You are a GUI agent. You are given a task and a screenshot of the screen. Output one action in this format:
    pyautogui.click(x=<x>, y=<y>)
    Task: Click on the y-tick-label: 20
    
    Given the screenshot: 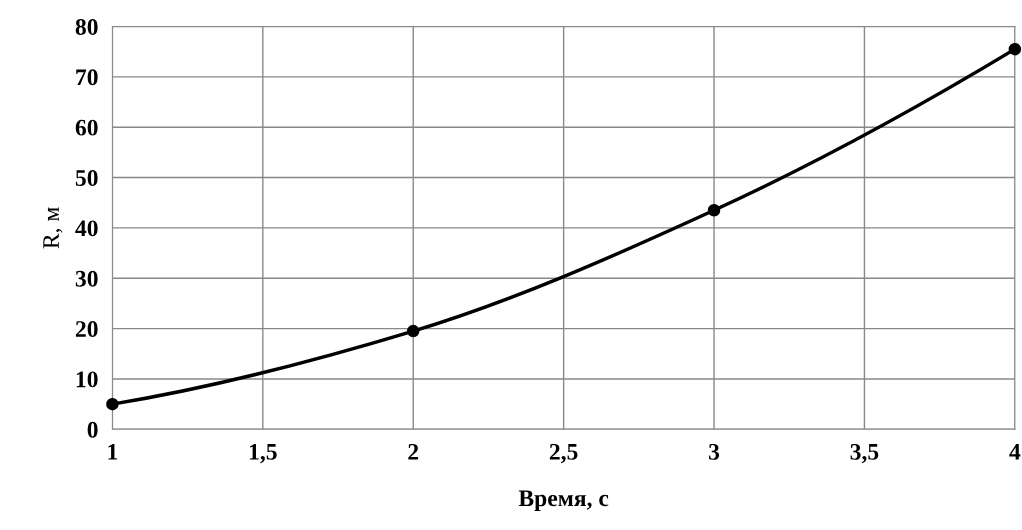 What is the action you would take?
    pyautogui.click(x=86, y=329)
    